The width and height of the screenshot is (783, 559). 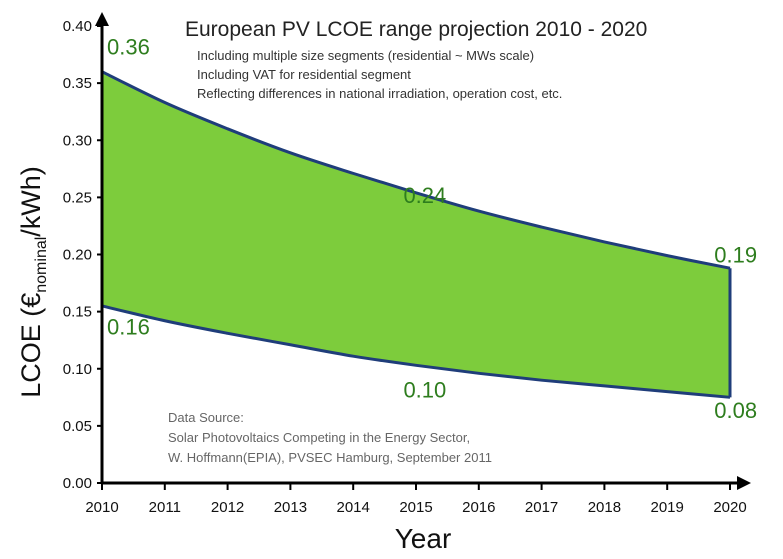 I want to click on y-tick-label: 0.00, so click(x=77, y=483).